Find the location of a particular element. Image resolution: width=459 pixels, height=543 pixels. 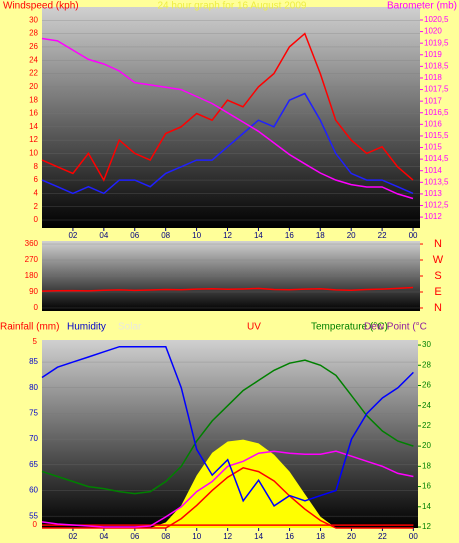

y2-tick-label: 1013,5 is located at coordinates (436, 181).